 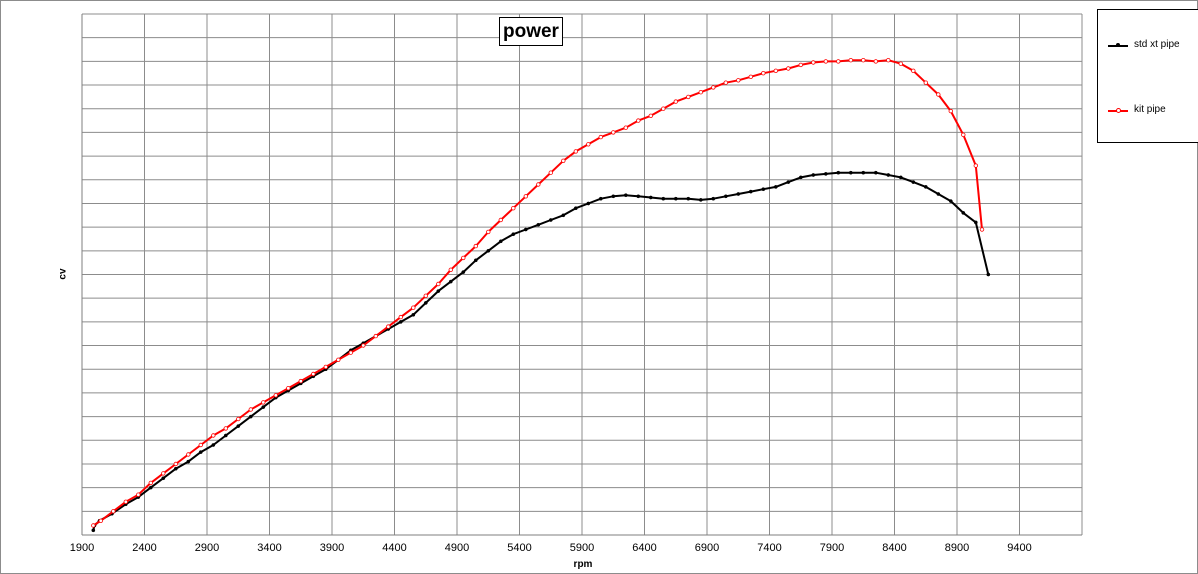 What do you see at coordinates (957, 548) in the screenshot?
I see `x-tick-label: 8900` at bounding box center [957, 548].